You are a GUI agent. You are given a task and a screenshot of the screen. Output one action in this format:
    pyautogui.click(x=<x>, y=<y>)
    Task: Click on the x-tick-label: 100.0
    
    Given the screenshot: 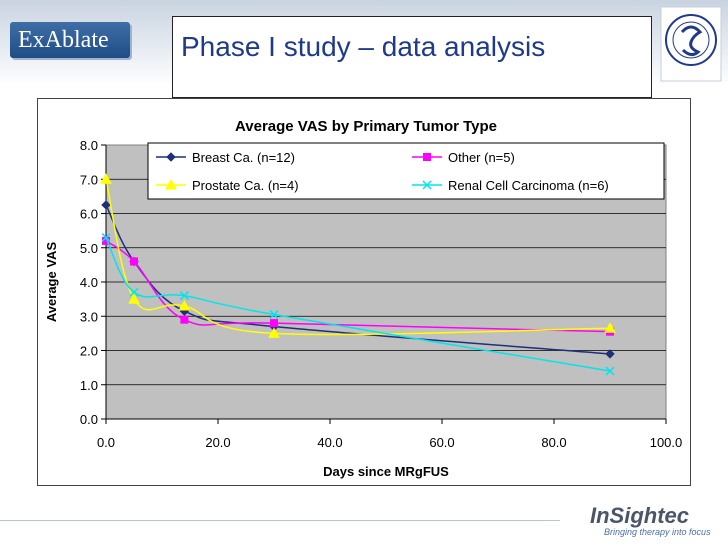 What is the action you would take?
    pyautogui.click(x=666, y=442)
    